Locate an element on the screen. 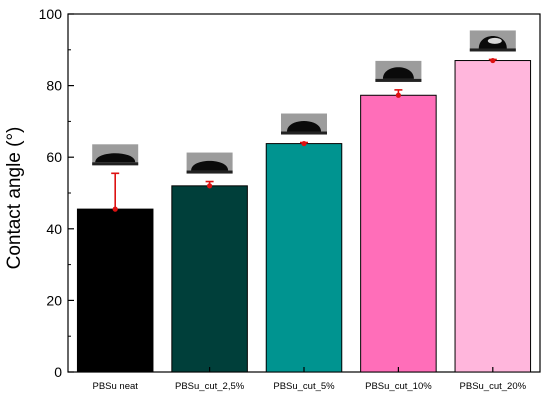  x-tick-label: PBSu_cut_10% is located at coordinates (398, 386).